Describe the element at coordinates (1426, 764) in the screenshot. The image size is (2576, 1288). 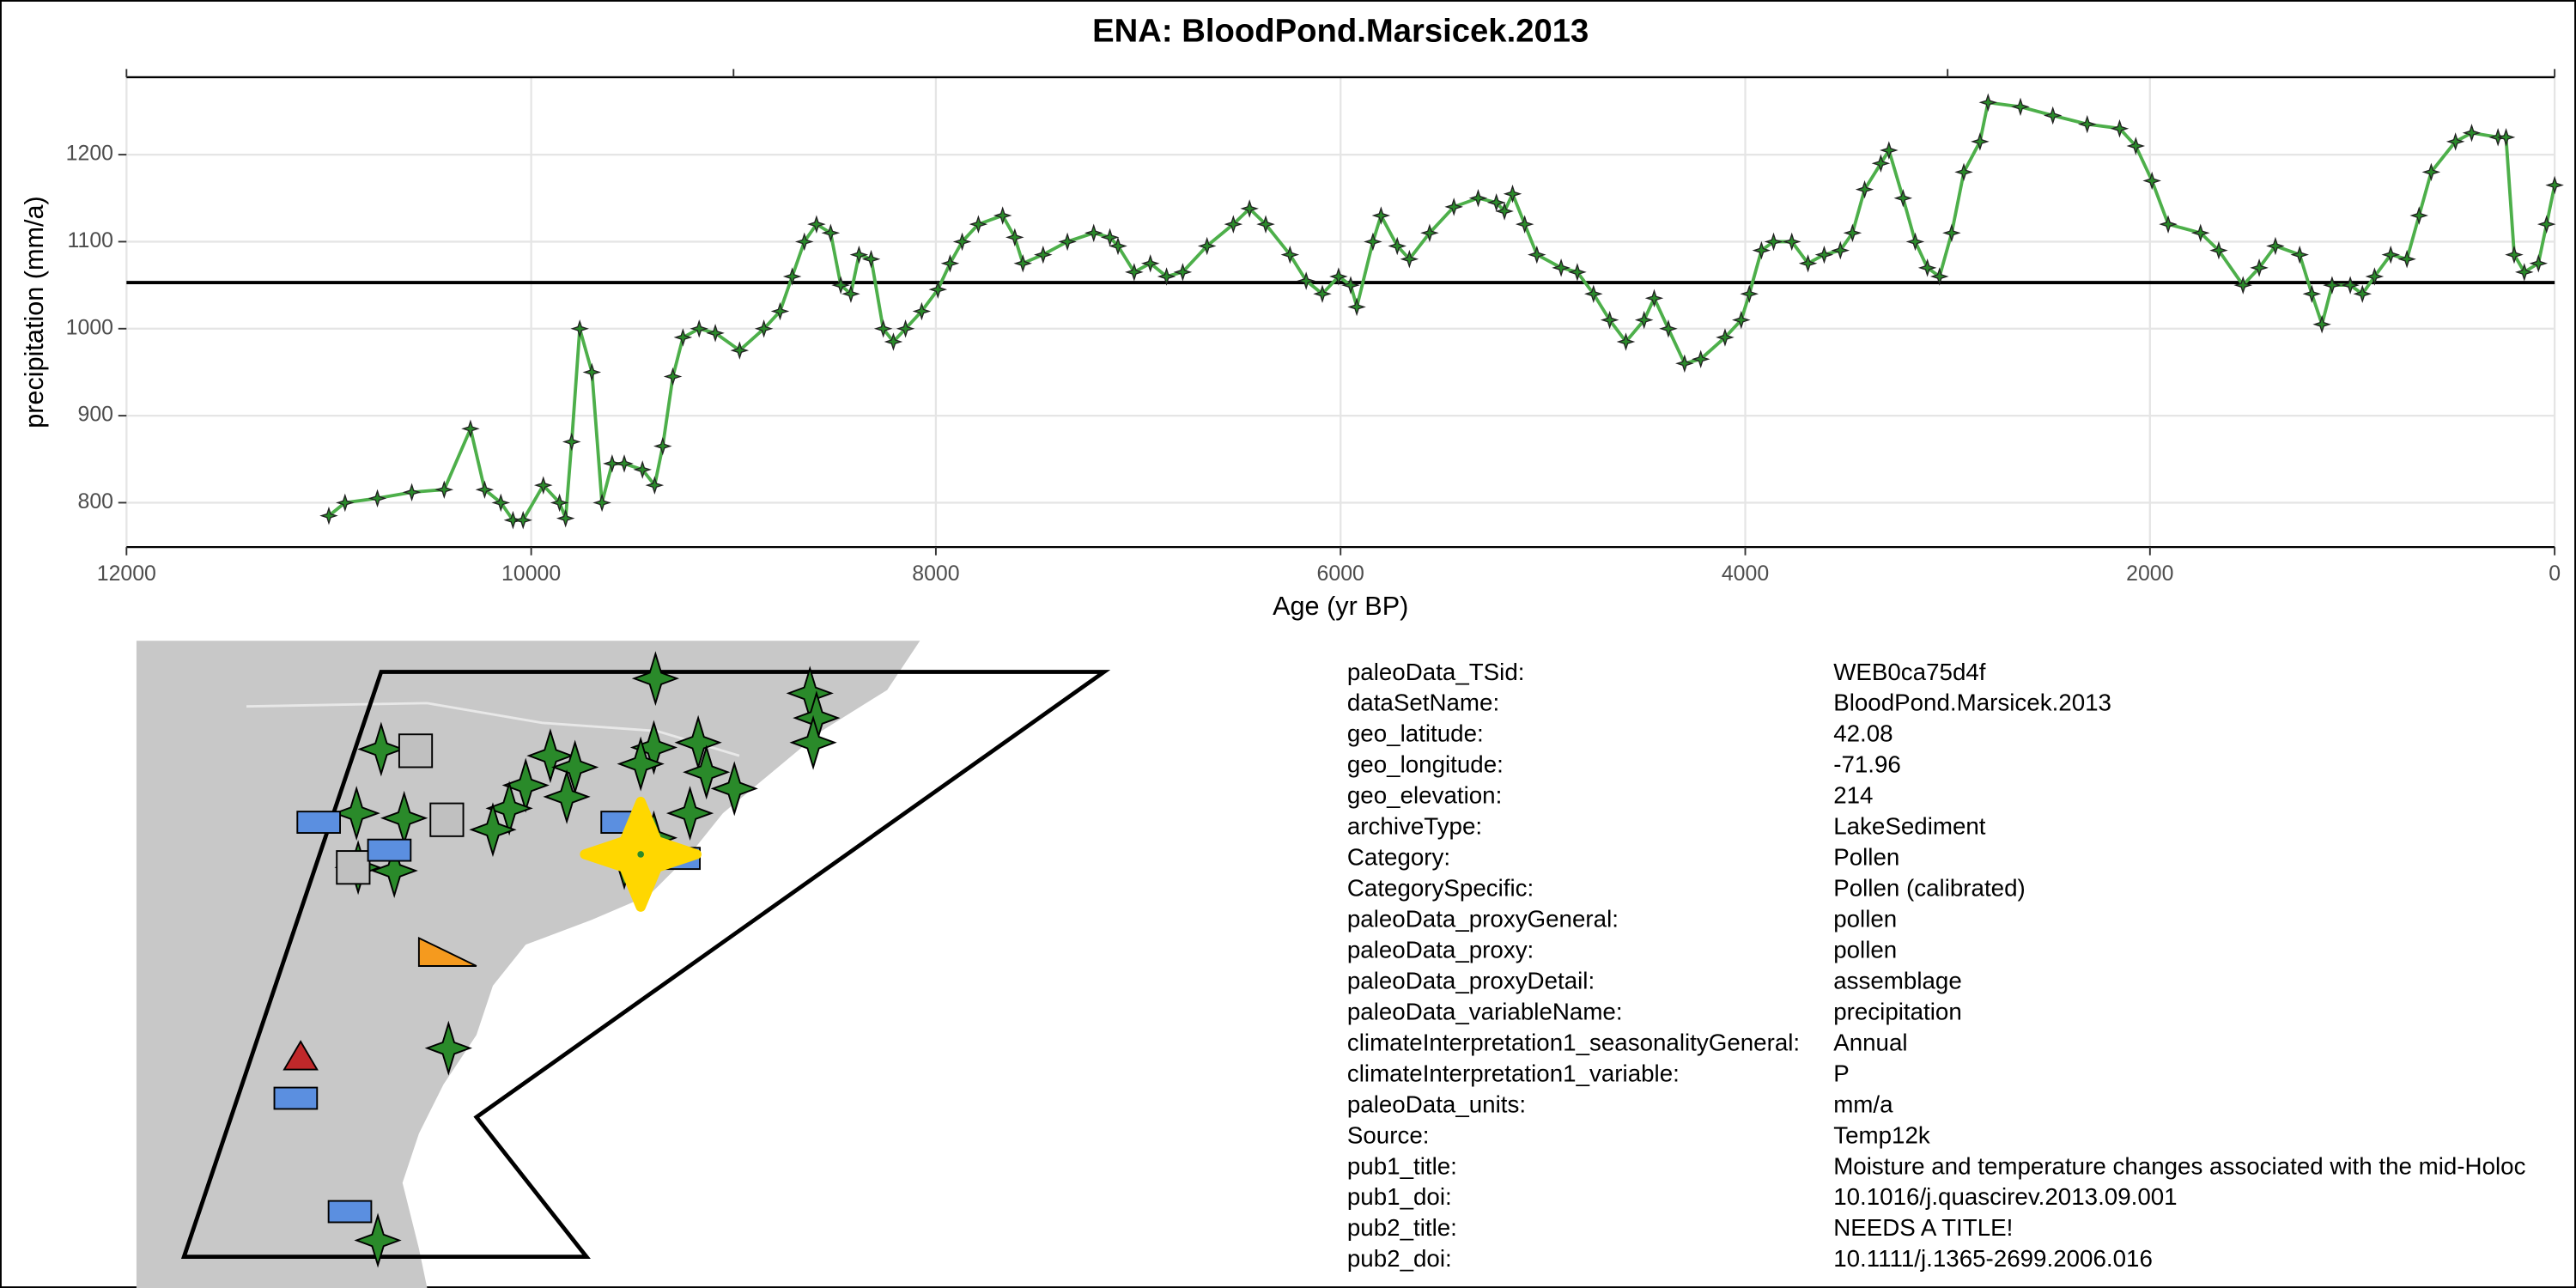
I see `metadata-key: geo_longitude:` at that location.